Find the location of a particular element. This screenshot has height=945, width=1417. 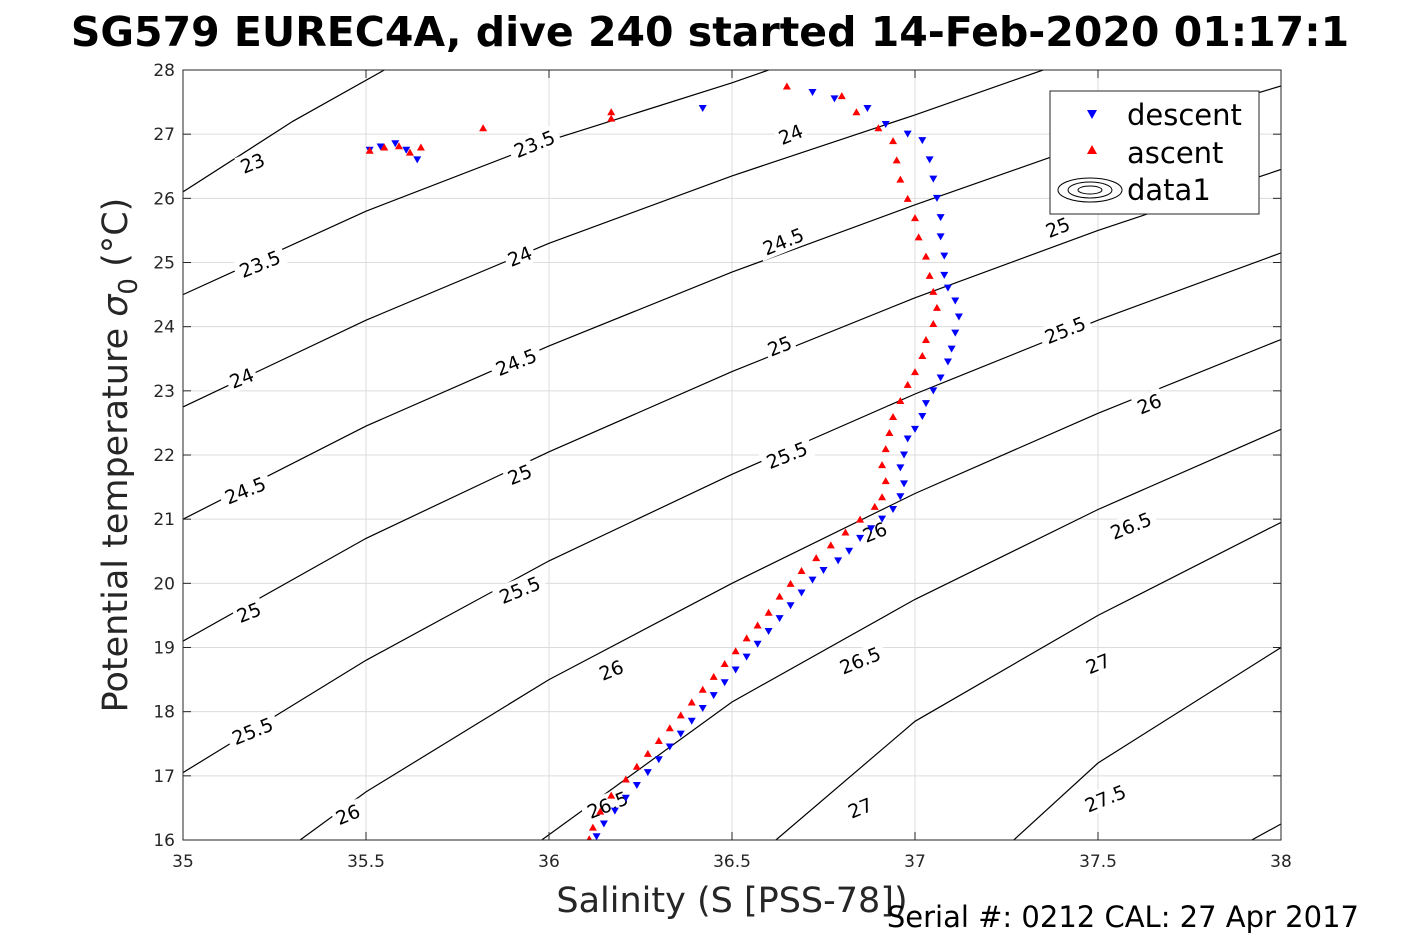

serial-footer: Serial #: 0212 CAL: 27 Apr 2017 is located at coordinates (1123, 917).